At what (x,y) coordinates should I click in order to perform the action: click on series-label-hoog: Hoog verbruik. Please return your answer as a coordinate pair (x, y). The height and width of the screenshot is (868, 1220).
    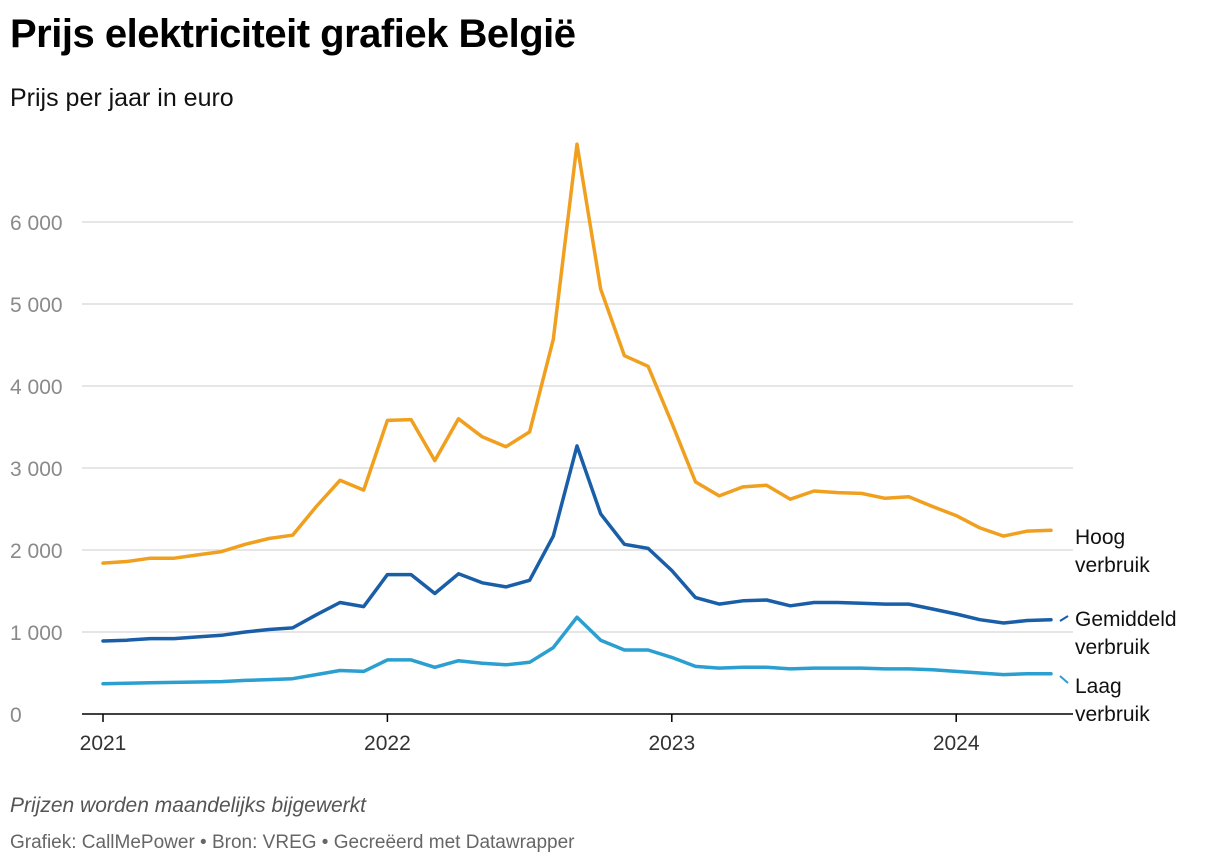
    Looking at the image, I should click on (1112, 551).